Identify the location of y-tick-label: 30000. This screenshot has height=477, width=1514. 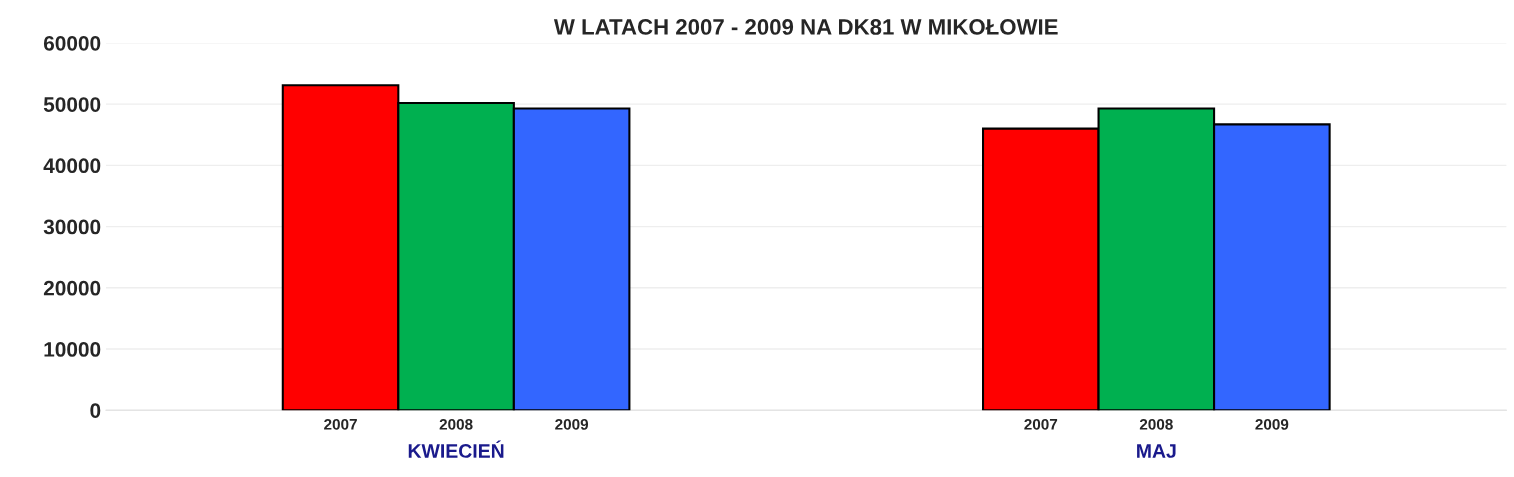
(72, 227).